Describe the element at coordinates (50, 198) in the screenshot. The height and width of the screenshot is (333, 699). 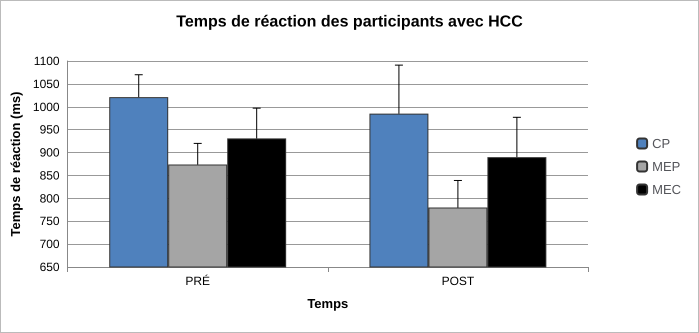
I see `y-tick-label: 800` at that location.